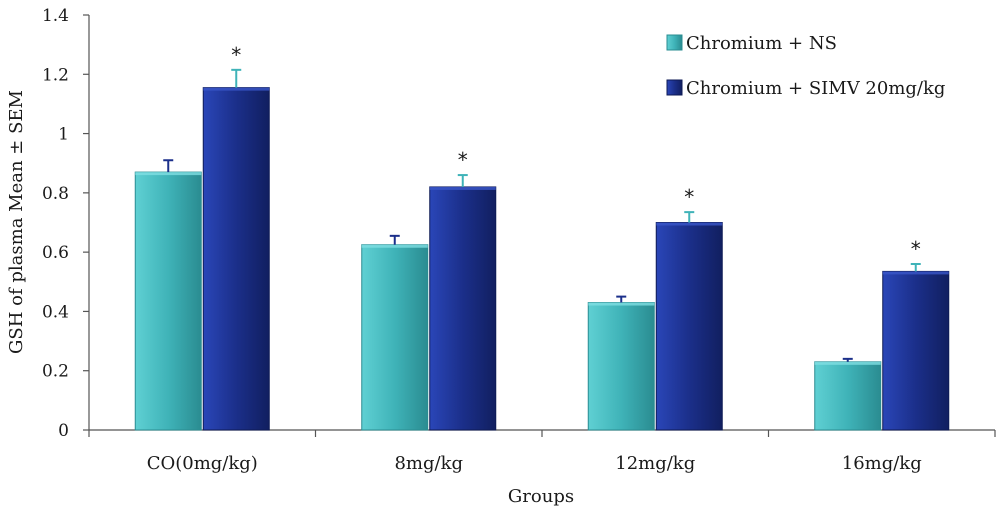 This screenshot has width=1000, height=525. I want to click on legend-label: Chromium + SIMV 20mg/kg, so click(815, 88).